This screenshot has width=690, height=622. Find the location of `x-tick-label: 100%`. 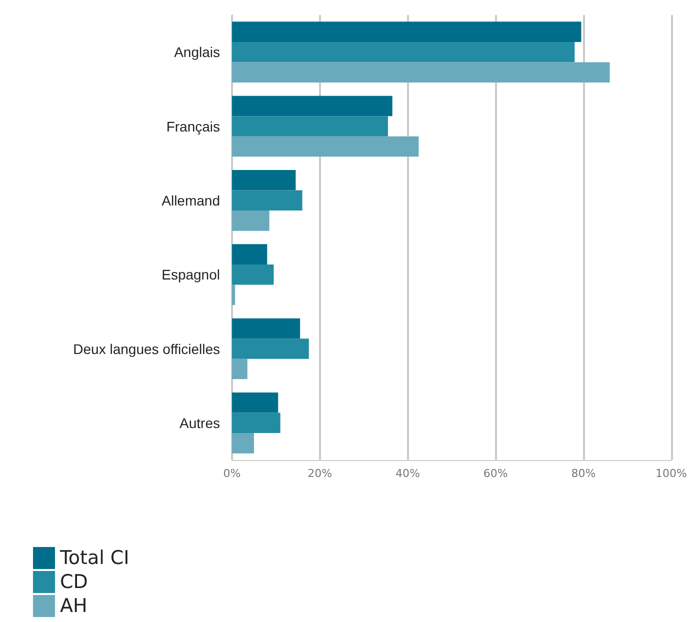

x-tick-label: 100% is located at coordinates (672, 473).